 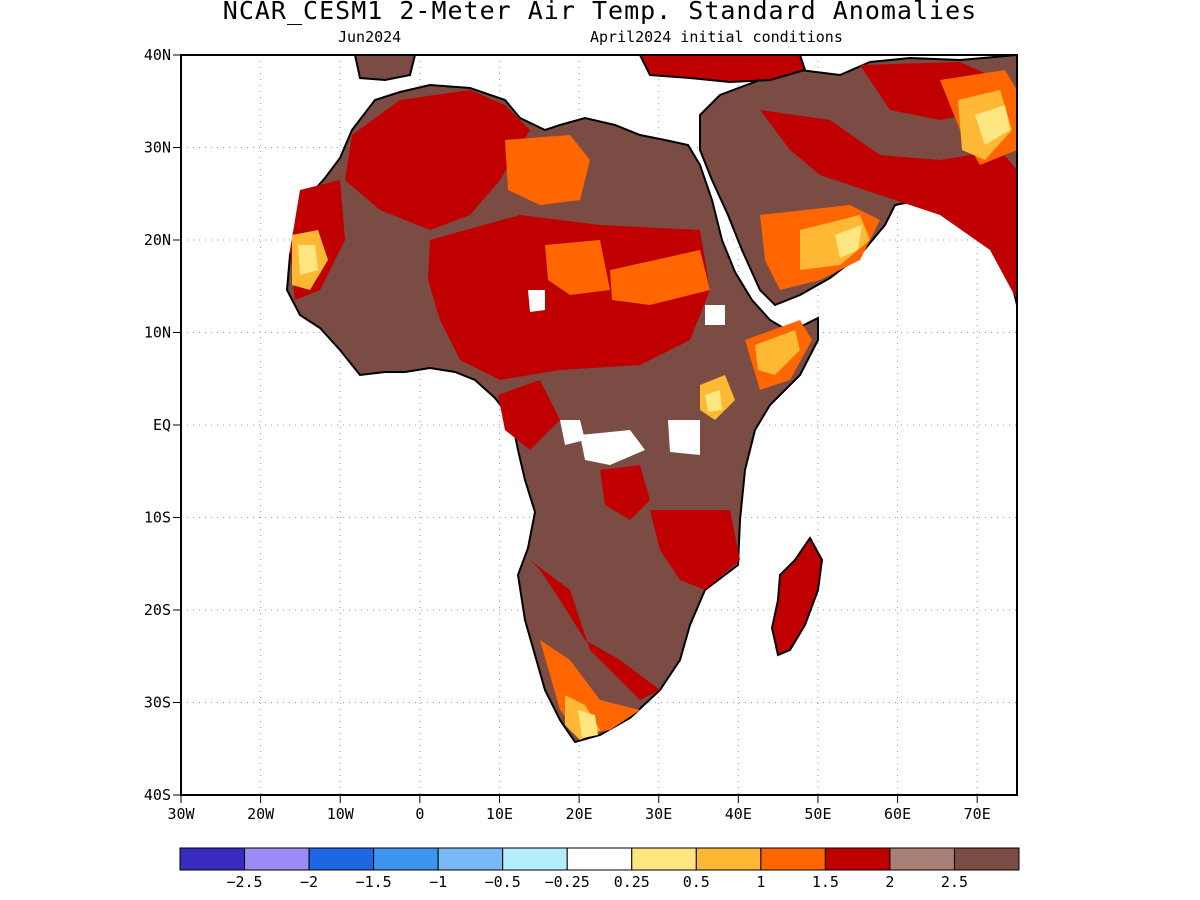 I want to click on lon-tick-label: 60E, so click(x=897, y=814).